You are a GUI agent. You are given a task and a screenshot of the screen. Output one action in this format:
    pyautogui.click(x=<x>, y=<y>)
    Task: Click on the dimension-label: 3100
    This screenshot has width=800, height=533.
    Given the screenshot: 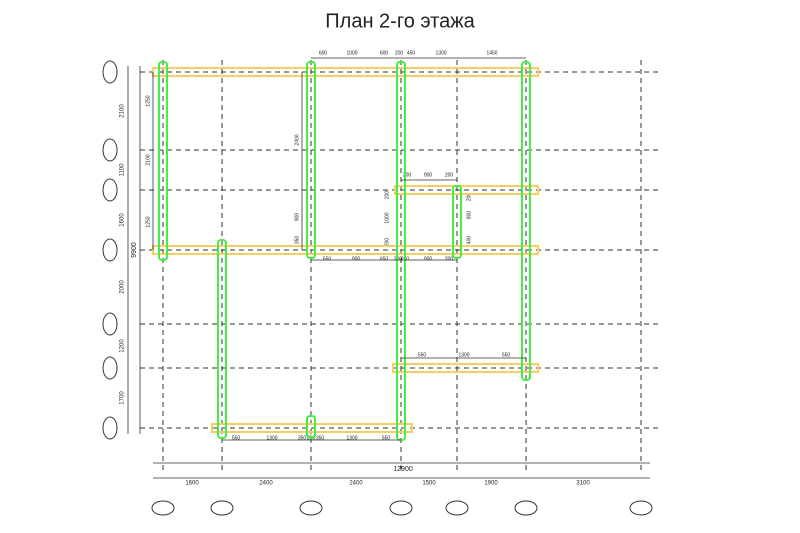 What is the action you would take?
    pyautogui.click(x=583, y=484)
    